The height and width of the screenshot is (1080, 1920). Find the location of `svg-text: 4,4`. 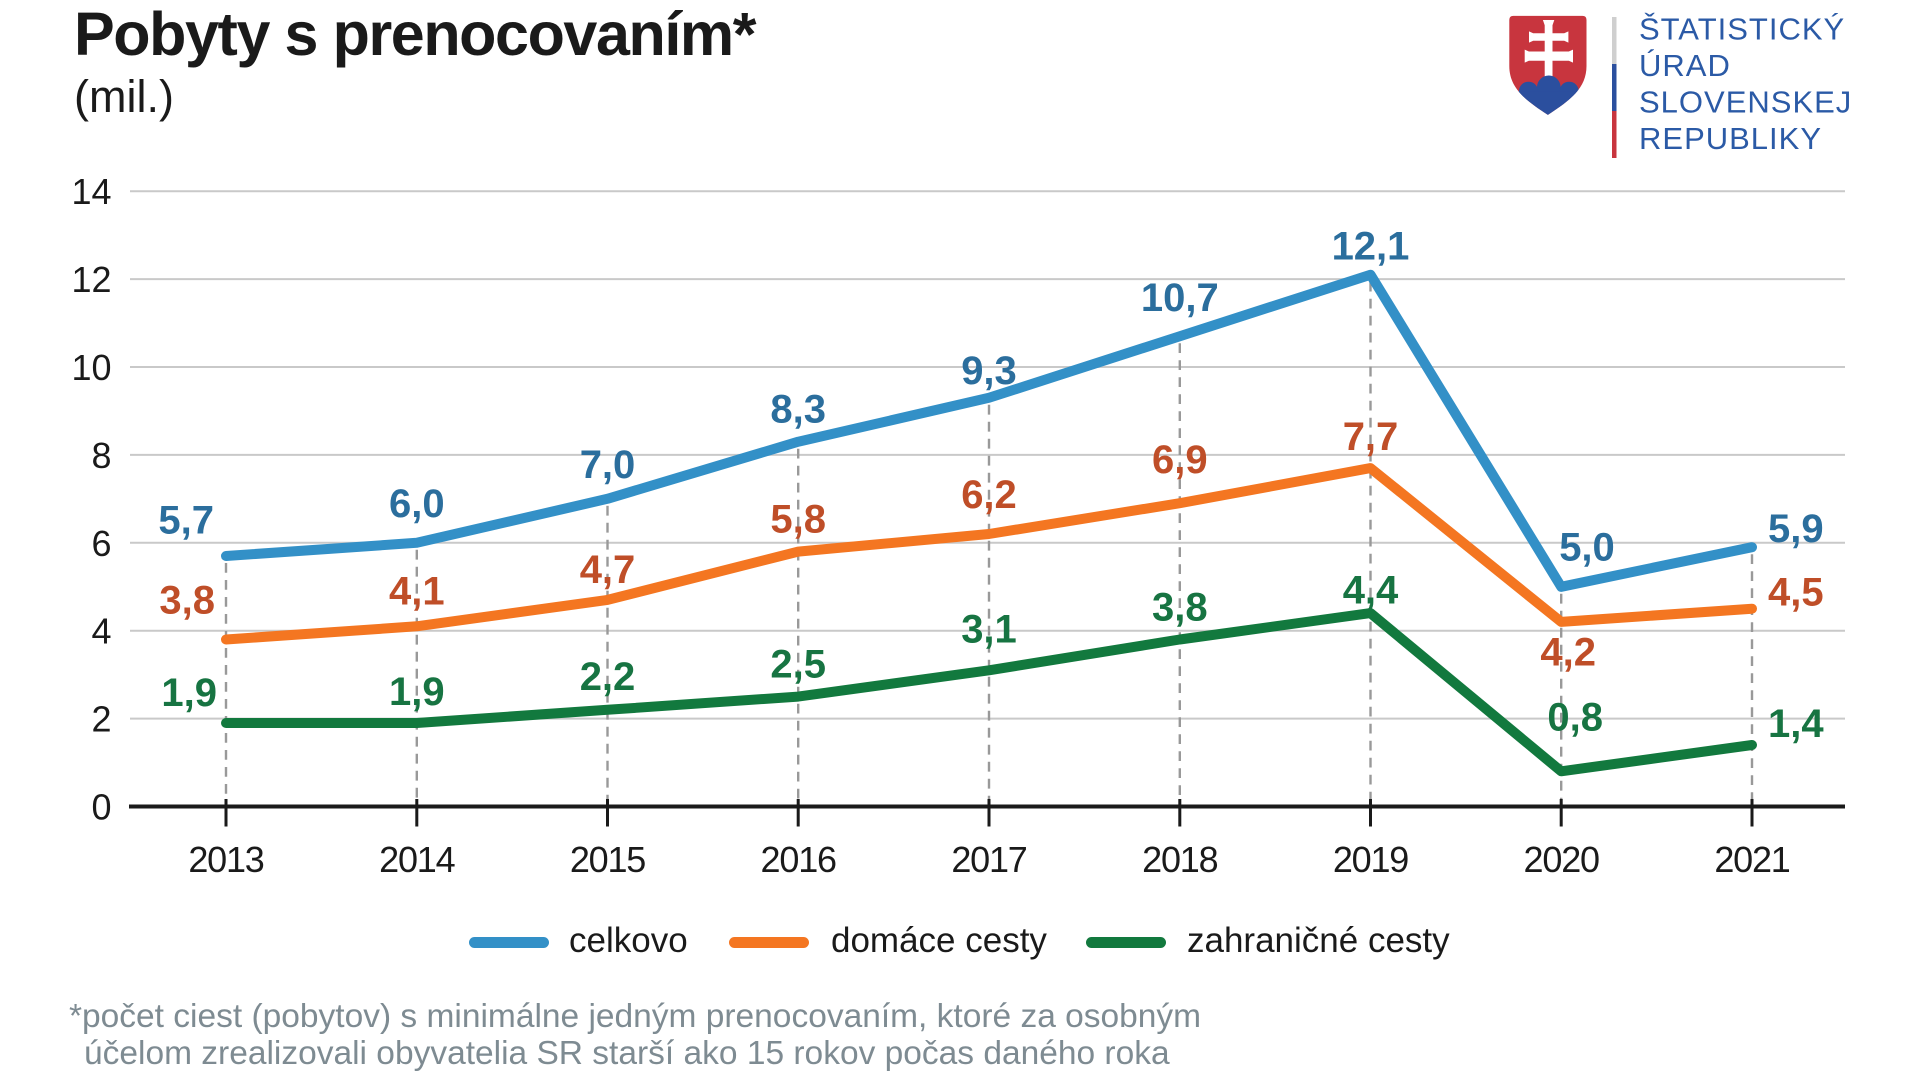

svg-text: 4,4 is located at coordinates (1371, 591).